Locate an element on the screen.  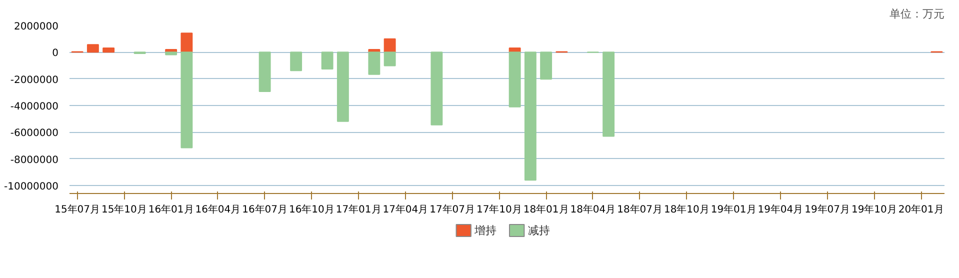
x-tick-label: 18年04月 is located at coordinates (593, 210).